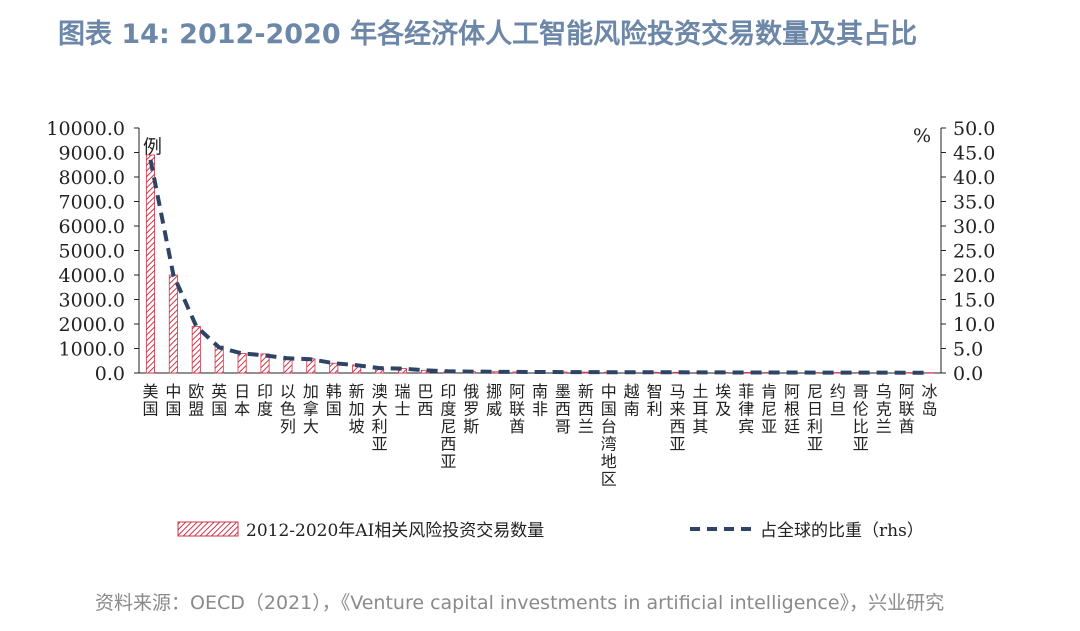 The image size is (1080, 631). What do you see at coordinates (110, 374) in the screenshot?
I see `left-y-tick-label: 0.0` at bounding box center [110, 374].